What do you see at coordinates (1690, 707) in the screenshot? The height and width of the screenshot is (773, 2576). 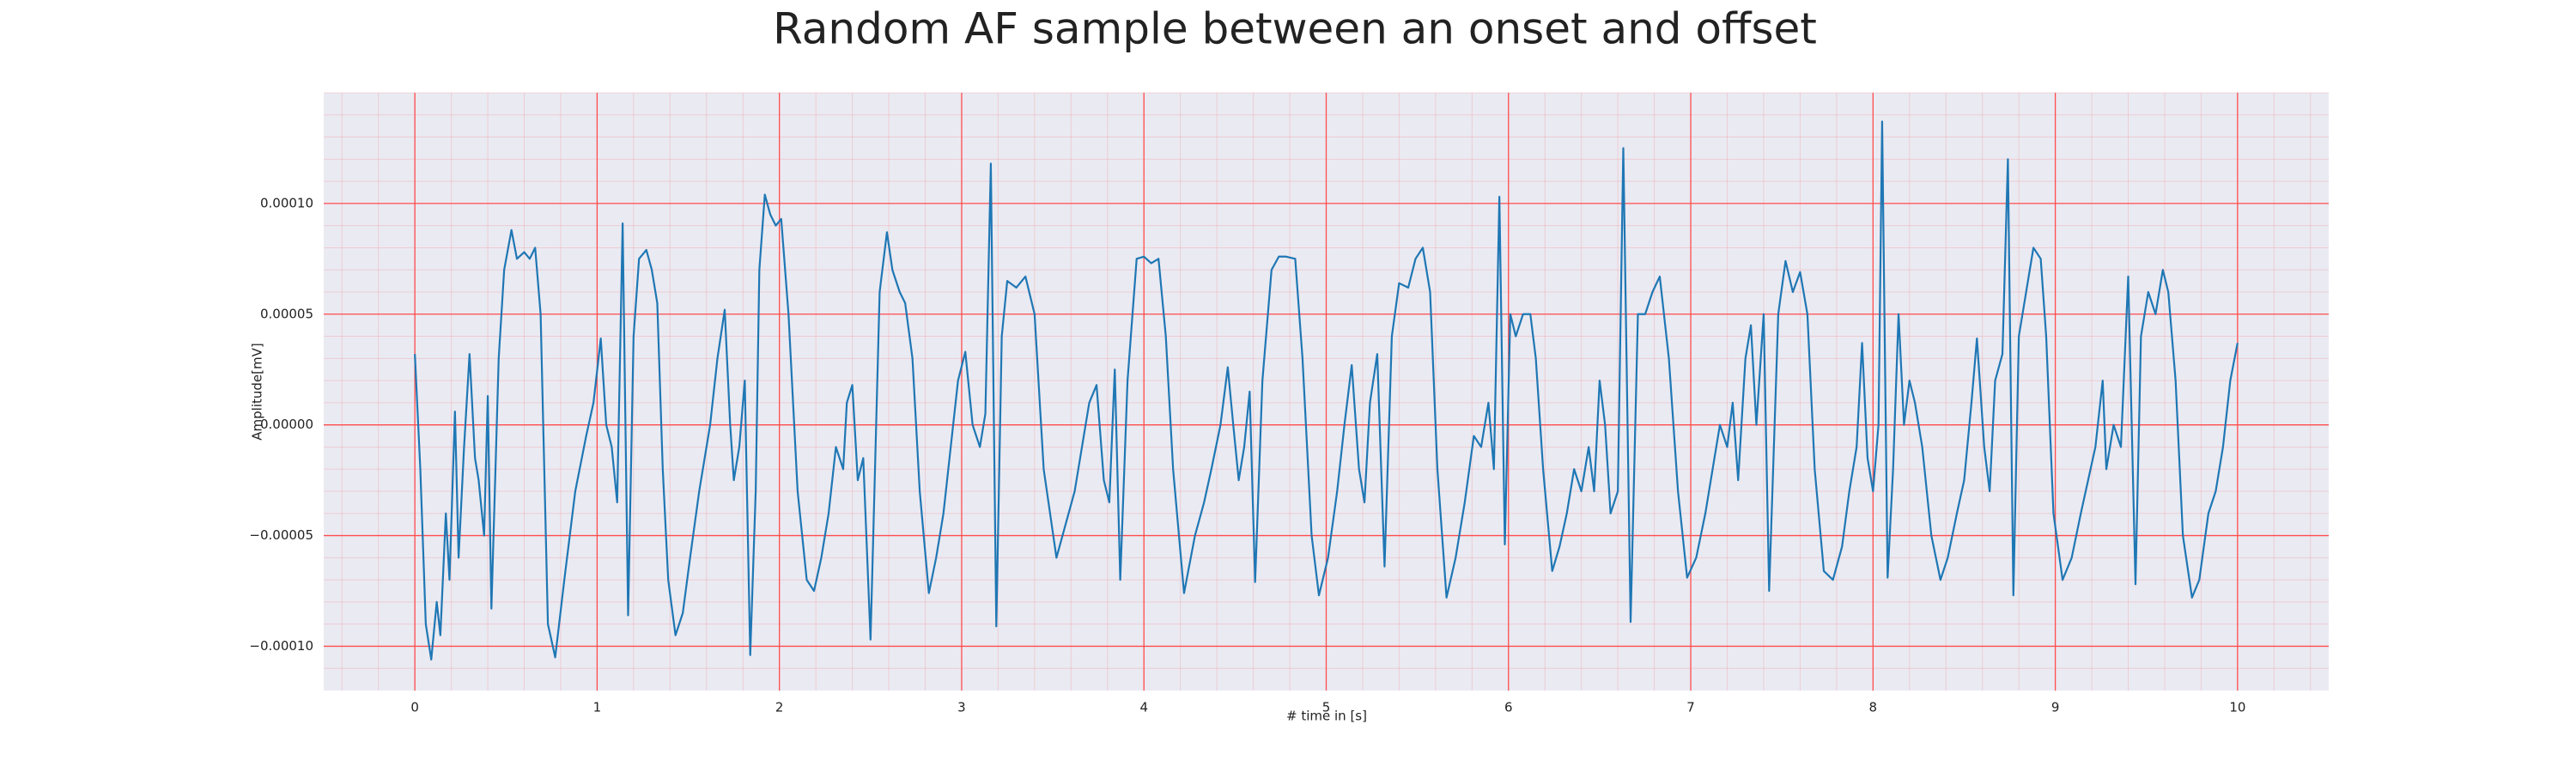 I see `x-tick-label: 7` at bounding box center [1690, 707].